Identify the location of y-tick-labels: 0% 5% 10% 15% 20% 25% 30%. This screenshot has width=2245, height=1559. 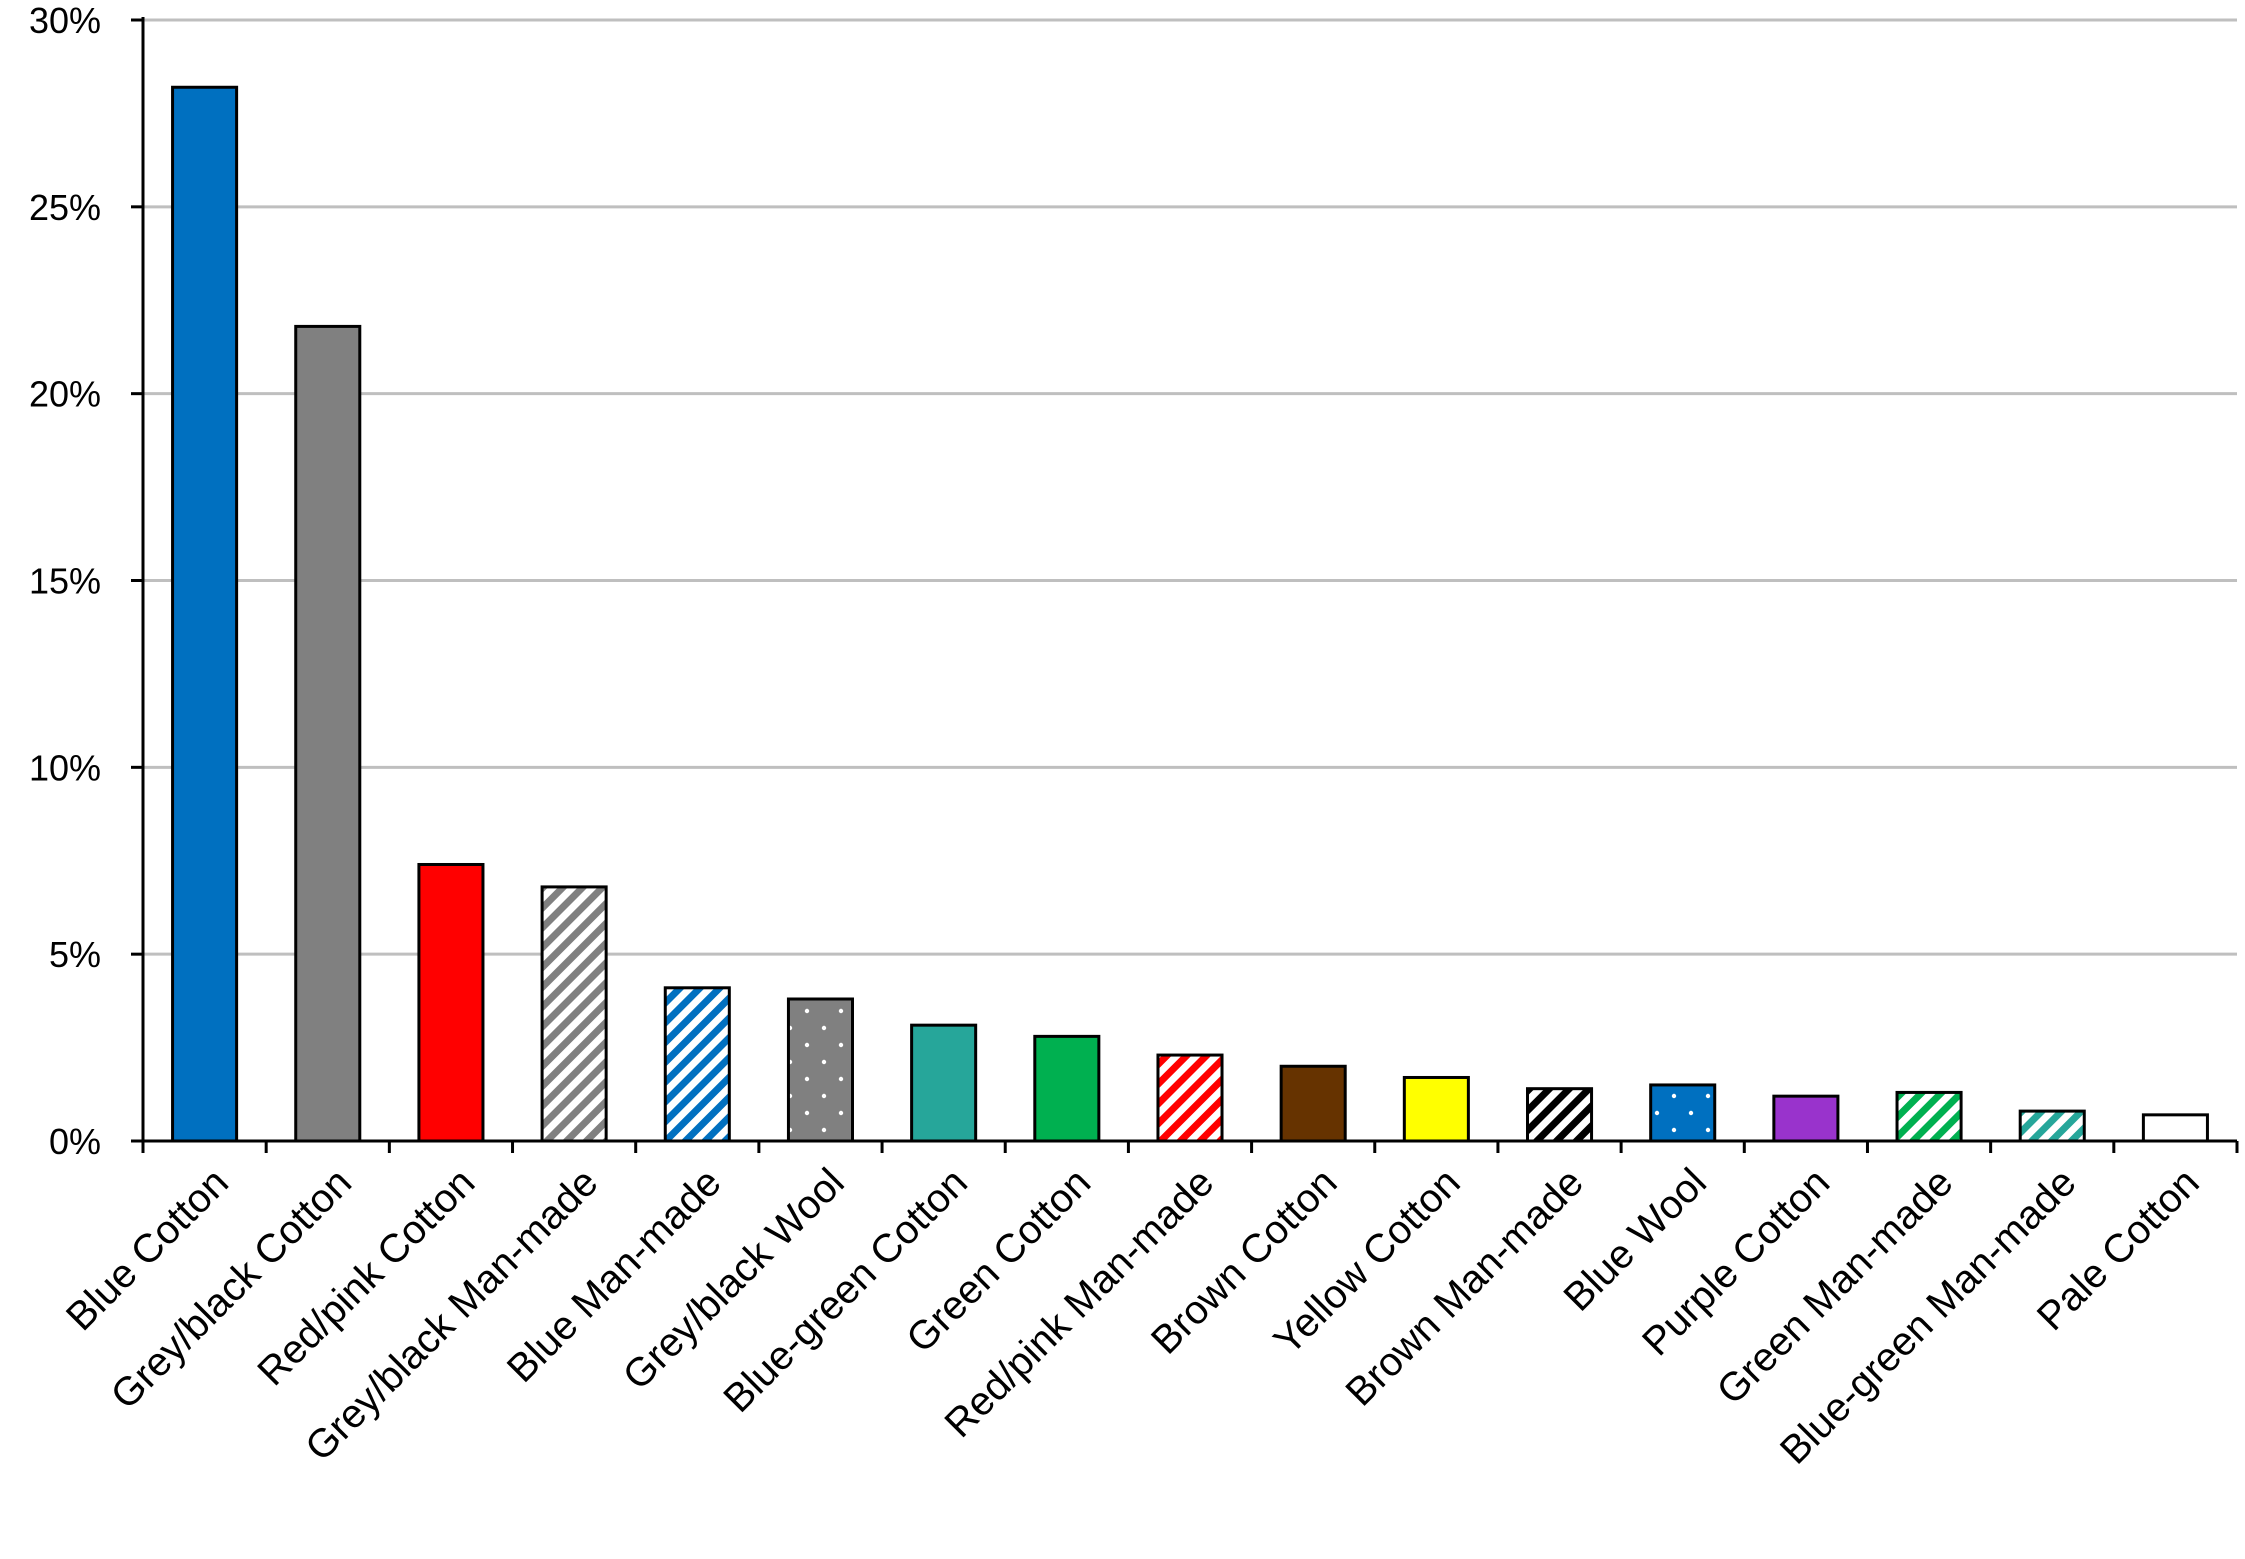
(65, 581).